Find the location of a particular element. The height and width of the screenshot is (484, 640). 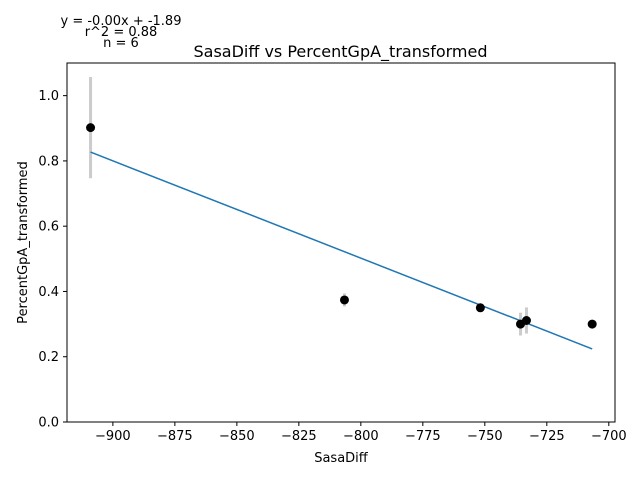

chart-title: SasaDiff vs PercentGpA_transformed is located at coordinates (340, 52).